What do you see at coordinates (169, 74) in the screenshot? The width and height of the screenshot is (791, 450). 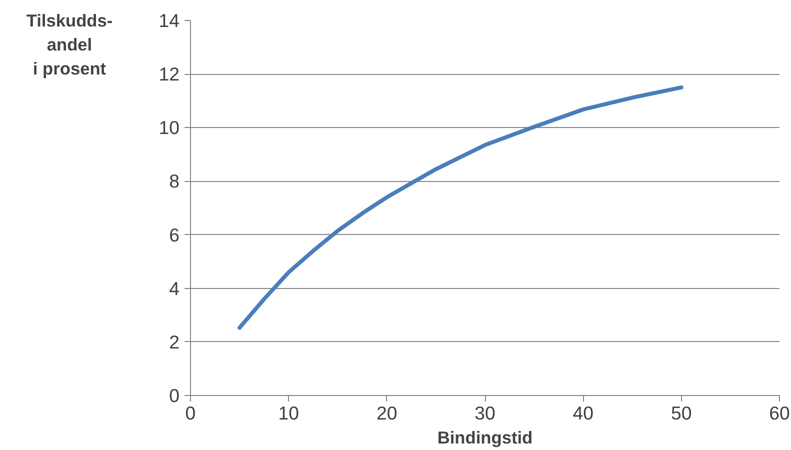 I see `y-tick-label: 12` at bounding box center [169, 74].